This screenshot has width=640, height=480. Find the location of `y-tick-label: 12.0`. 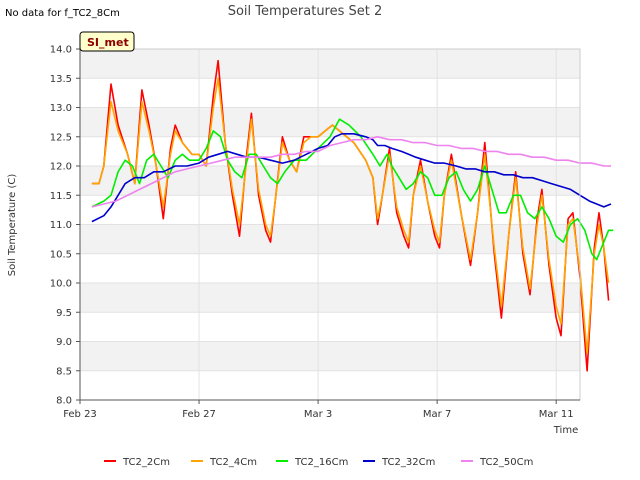

y-tick-label: 12.0 is located at coordinates (61, 167).